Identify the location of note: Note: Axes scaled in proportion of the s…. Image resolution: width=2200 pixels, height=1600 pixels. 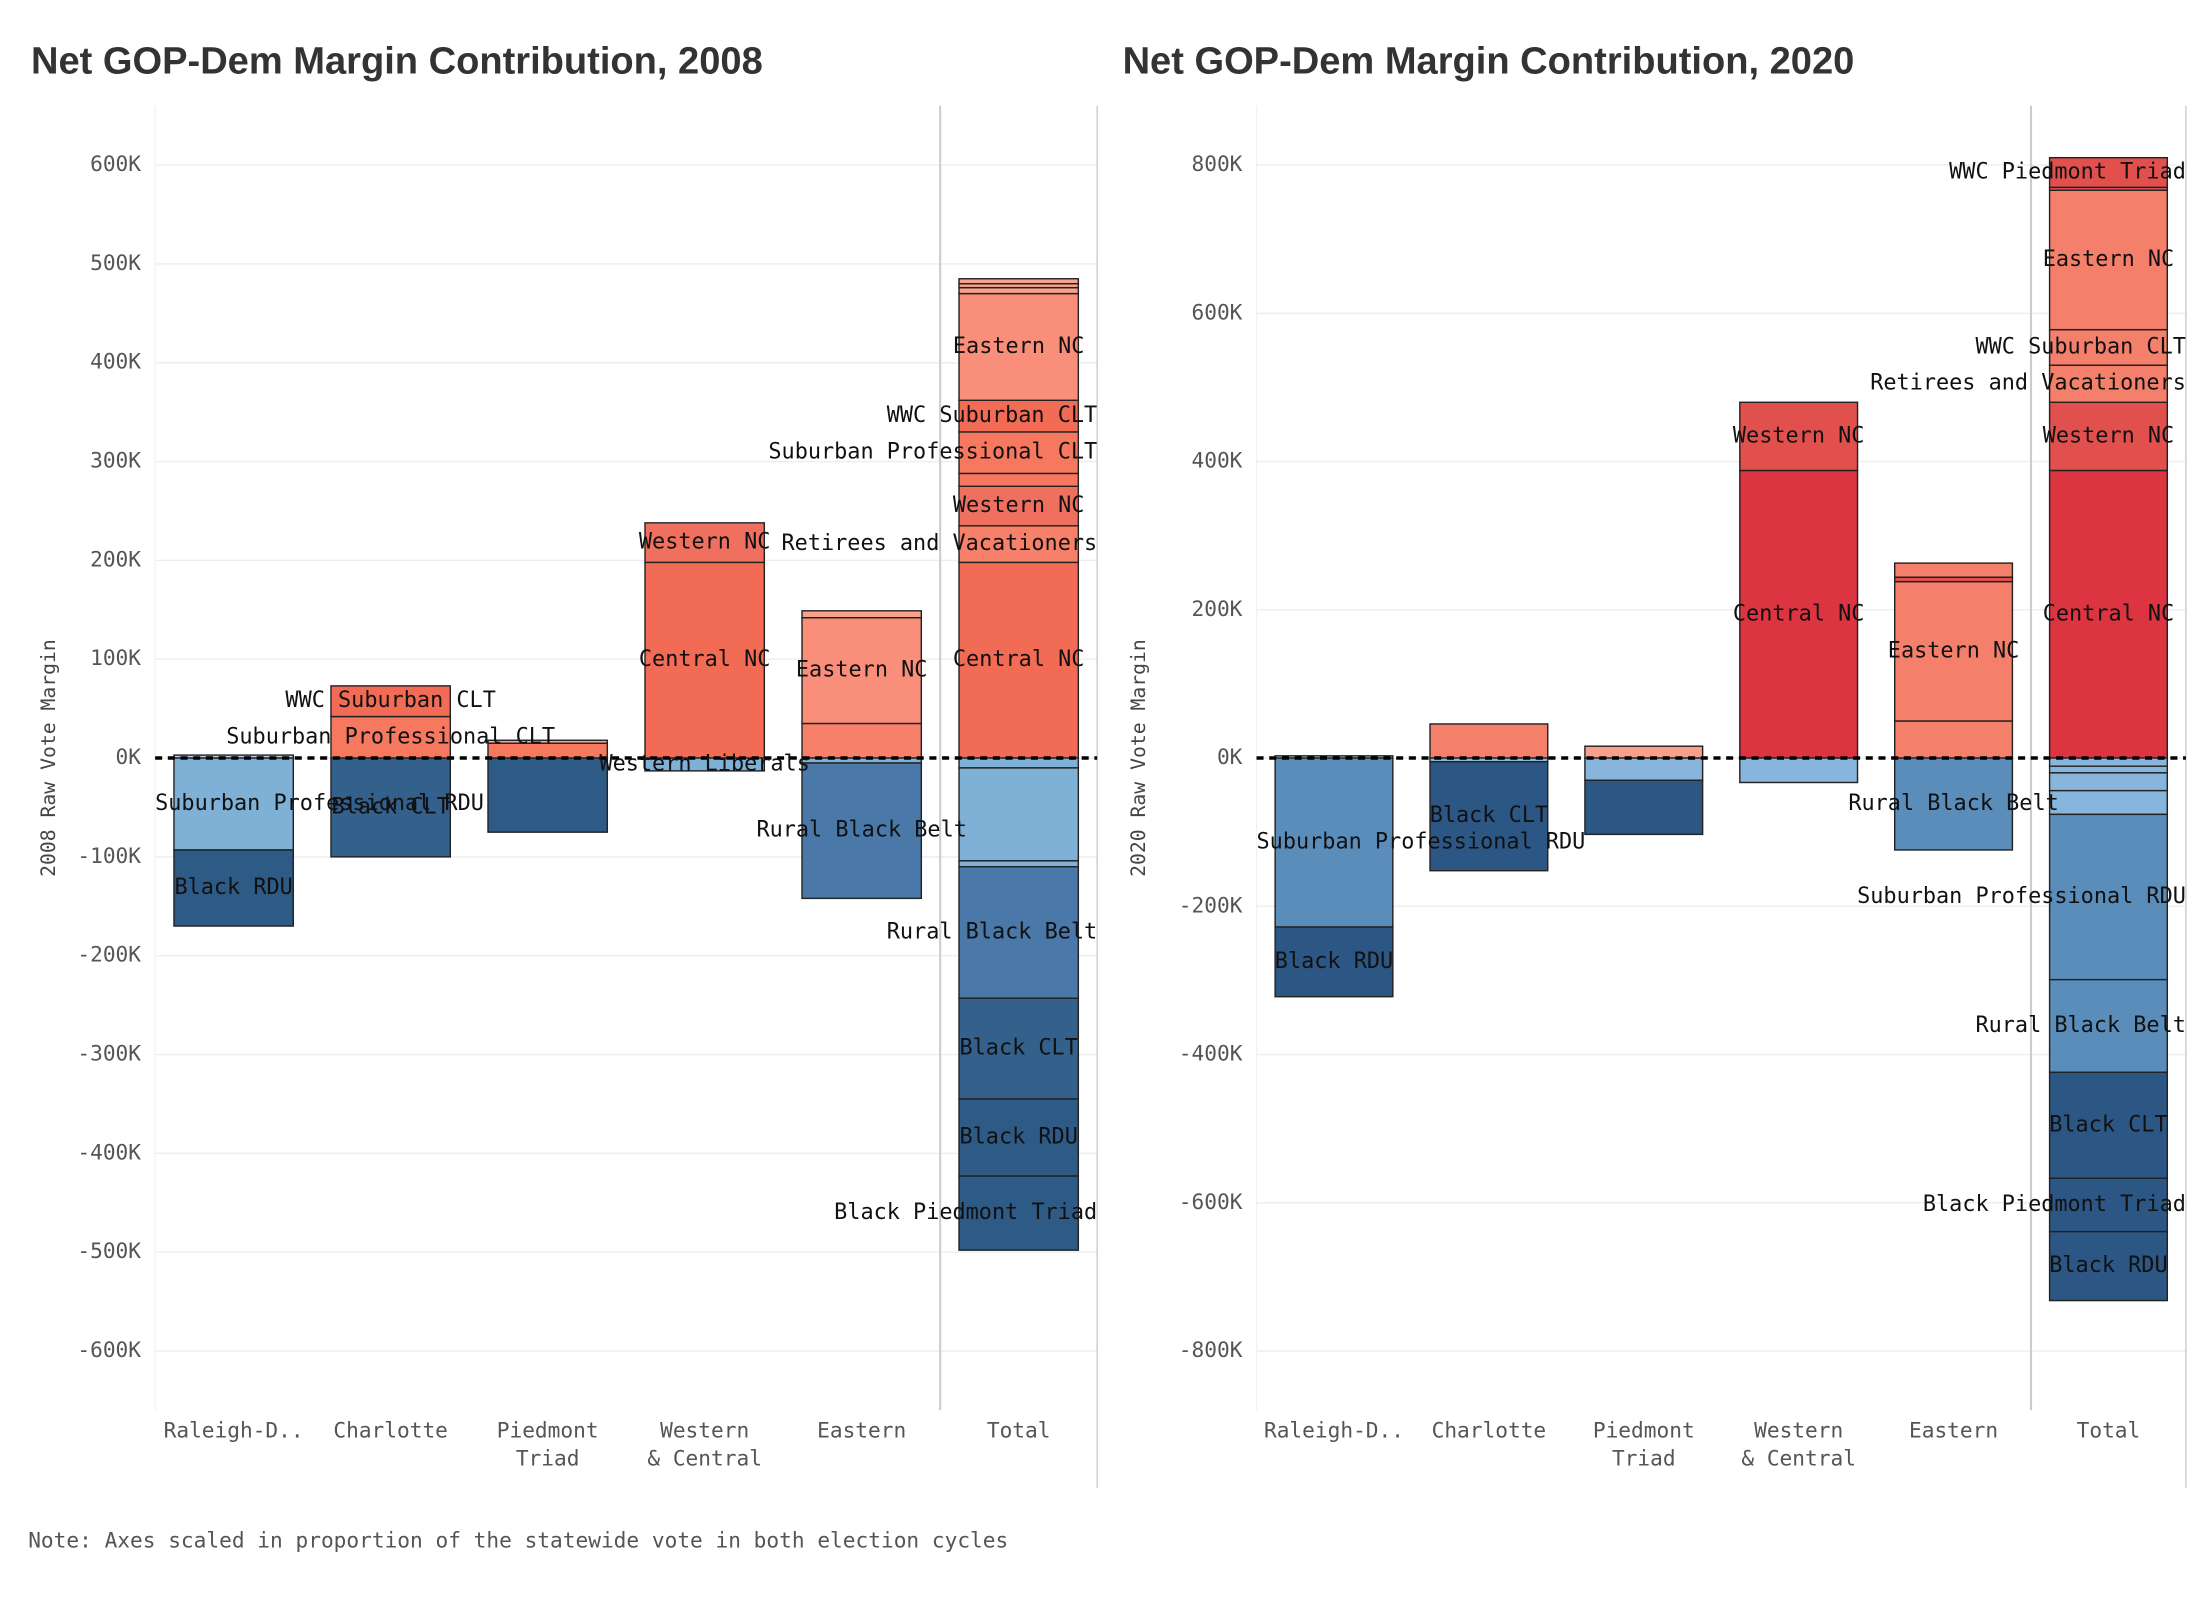
(518, 1539).